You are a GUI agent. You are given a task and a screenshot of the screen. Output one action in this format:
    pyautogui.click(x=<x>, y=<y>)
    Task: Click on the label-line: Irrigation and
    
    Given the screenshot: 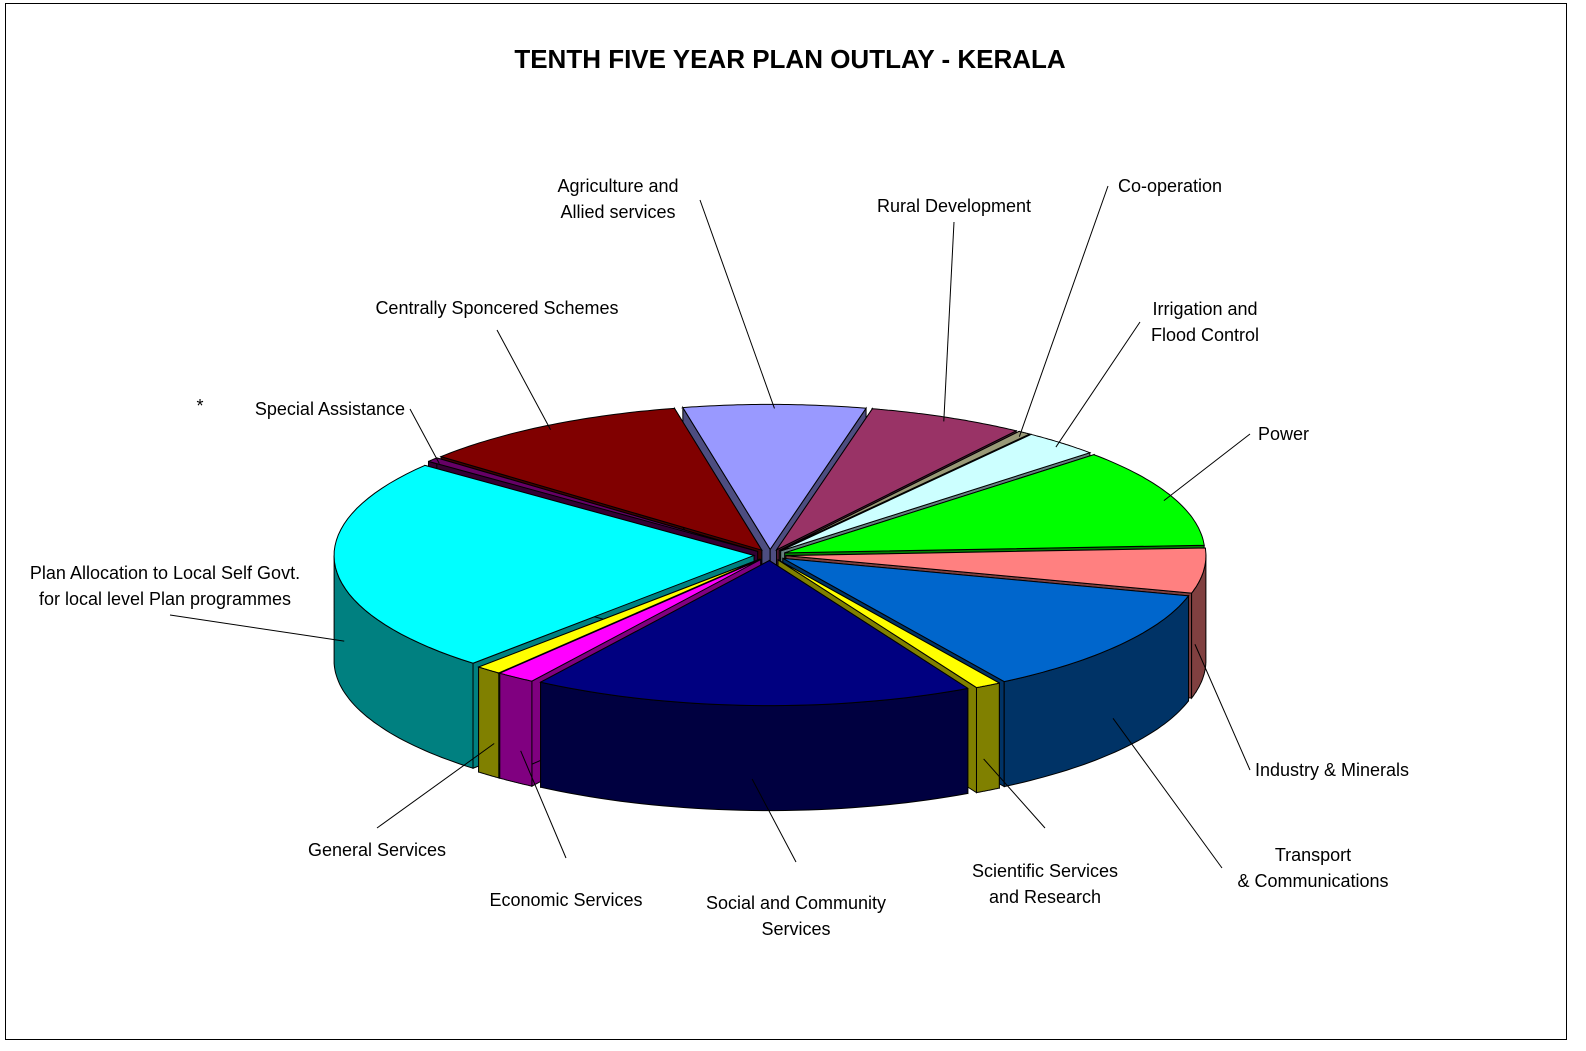 What is the action you would take?
    pyautogui.click(x=1204, y=309)
    